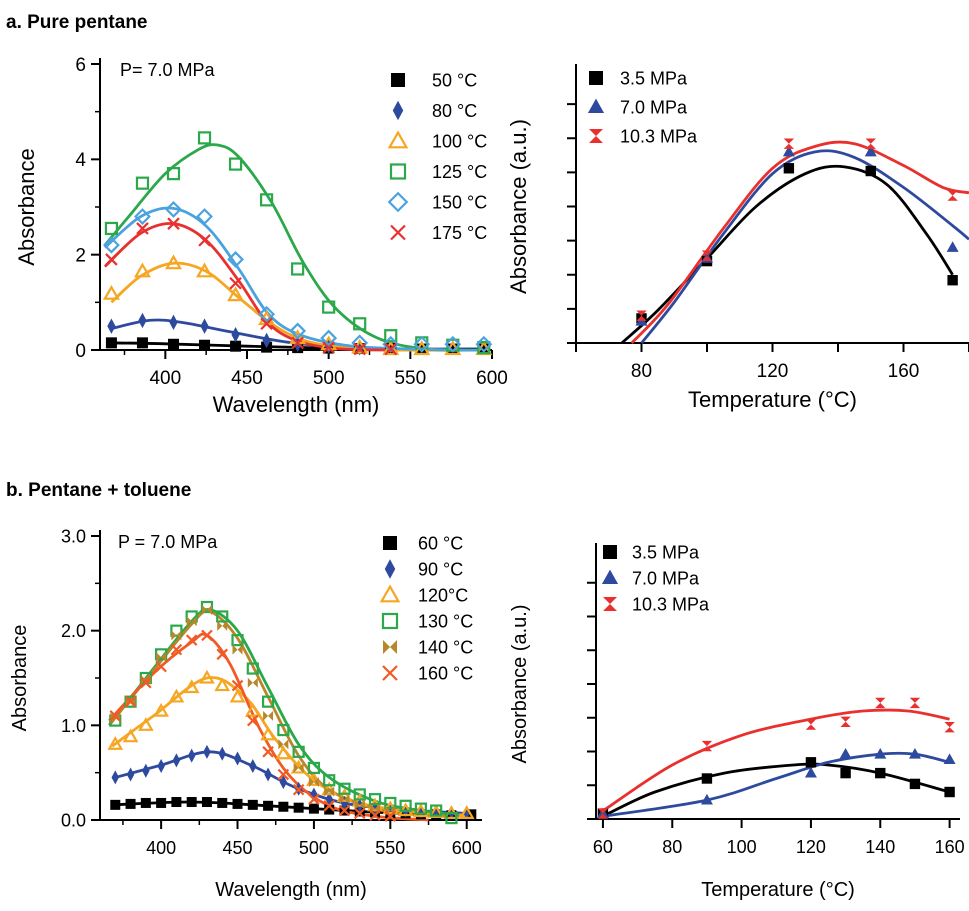  Describe the element at coordinates (811, 847) in the screenshot. I see `x-tick-label: 120` at that location.